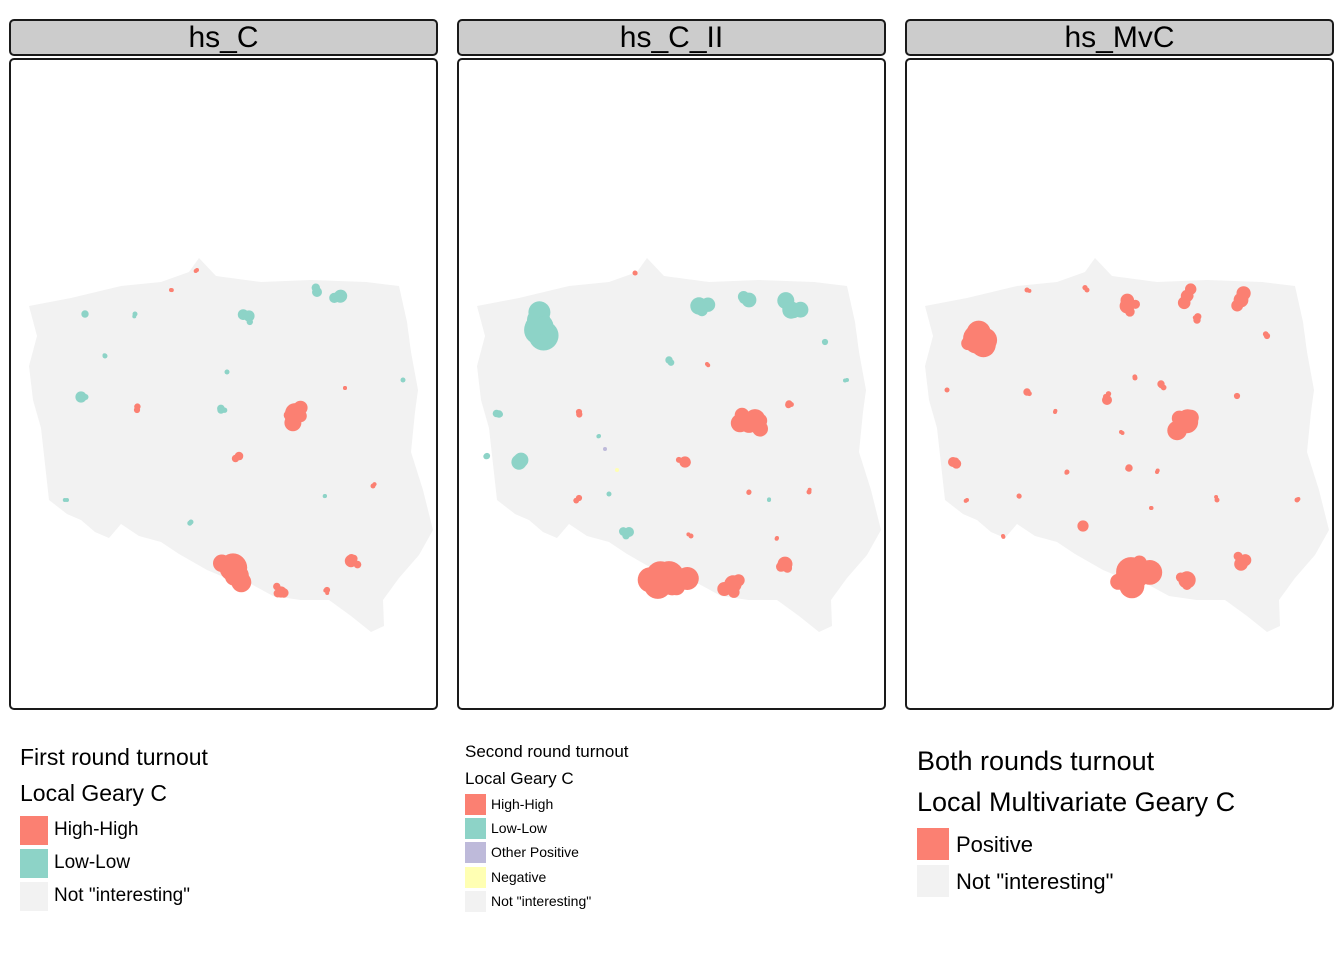 This screenshot has width=1344, height=960. What do you see at coordinates (92, 862) in the screenshot?
I see `legend-label: Low-Low` at bounding box center [92, 862].